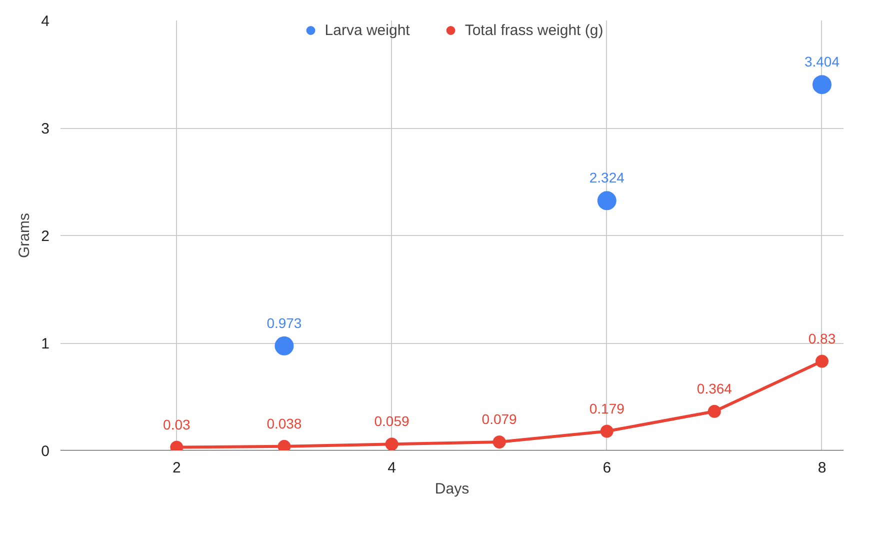  Describe the element at coordinates (45, 344) in the screenshot. I see `y-tick-label: 1` at that location.